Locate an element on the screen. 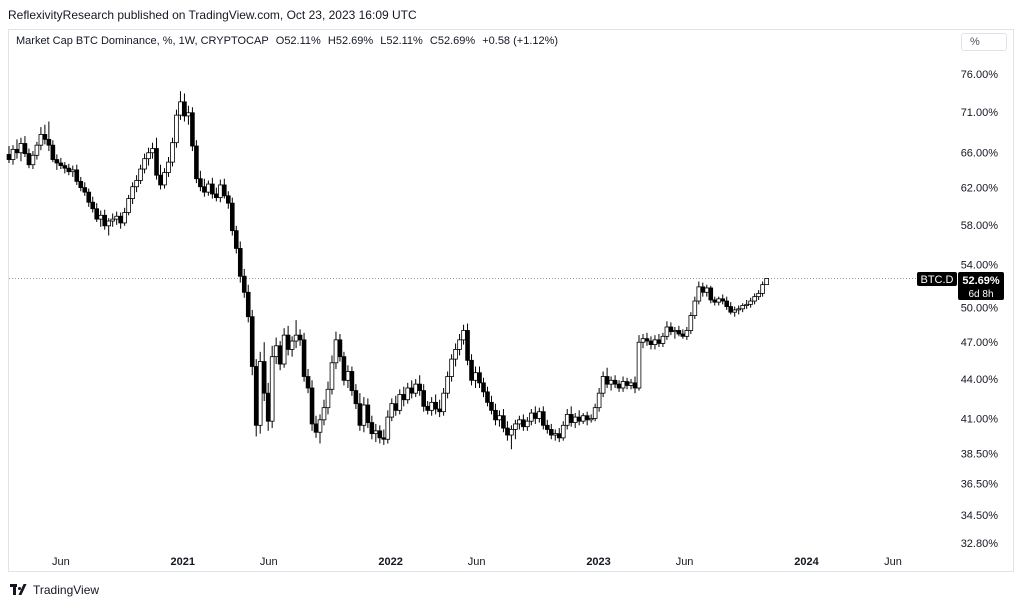  percent-scale-button: % is located at coordinates (984, 42).